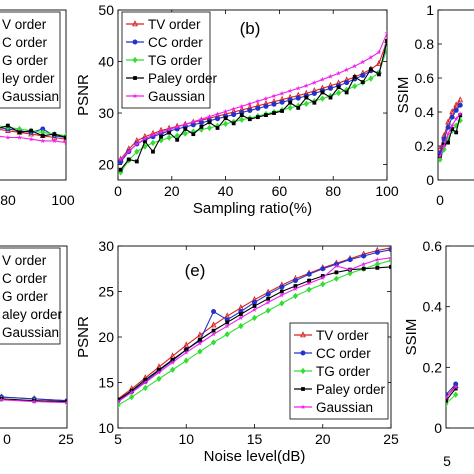 Image resolution: width=474 pixels, height=474 pixels. I want to click on x-axis-label: Noise level(dB), so click(255, 456).